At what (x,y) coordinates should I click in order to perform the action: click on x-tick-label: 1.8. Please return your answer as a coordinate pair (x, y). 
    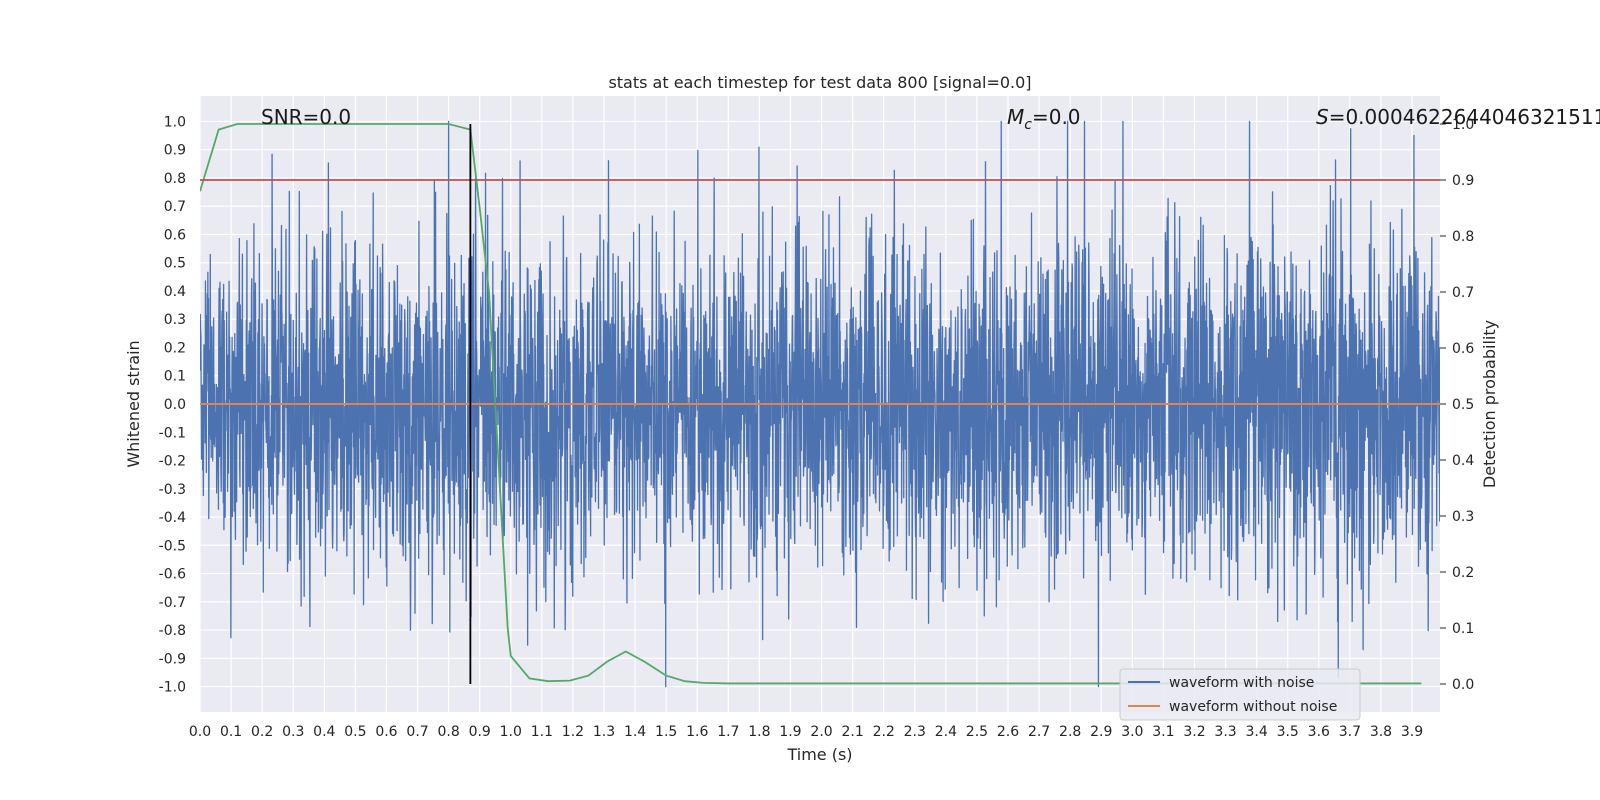
    Looking at the image, I should click on (759, 732).